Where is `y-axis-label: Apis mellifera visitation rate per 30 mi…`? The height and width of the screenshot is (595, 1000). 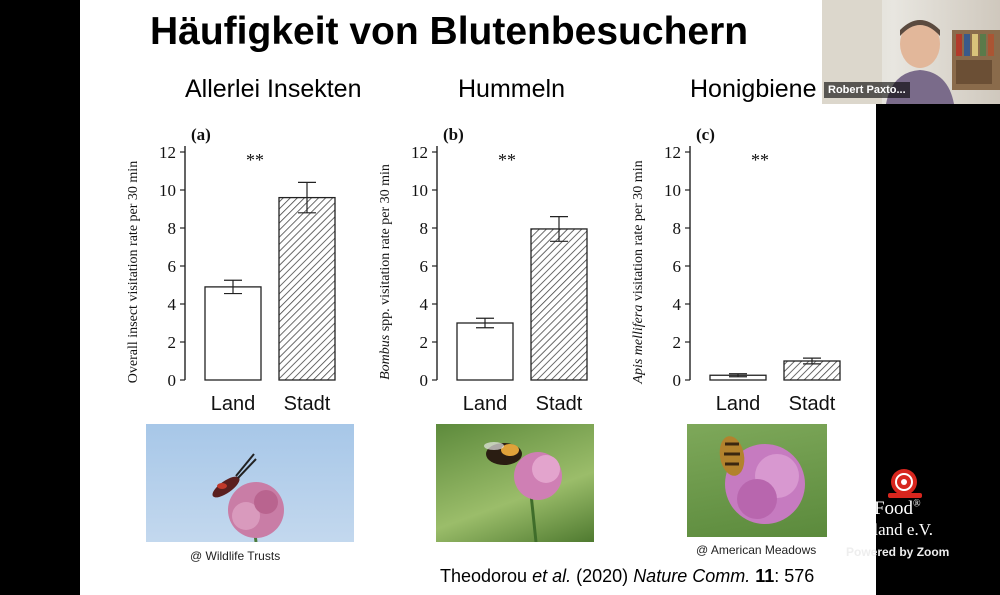 y-axis-label: Apis mellifera visitation rate per 30 mi… is located at coordinates (638, 272).